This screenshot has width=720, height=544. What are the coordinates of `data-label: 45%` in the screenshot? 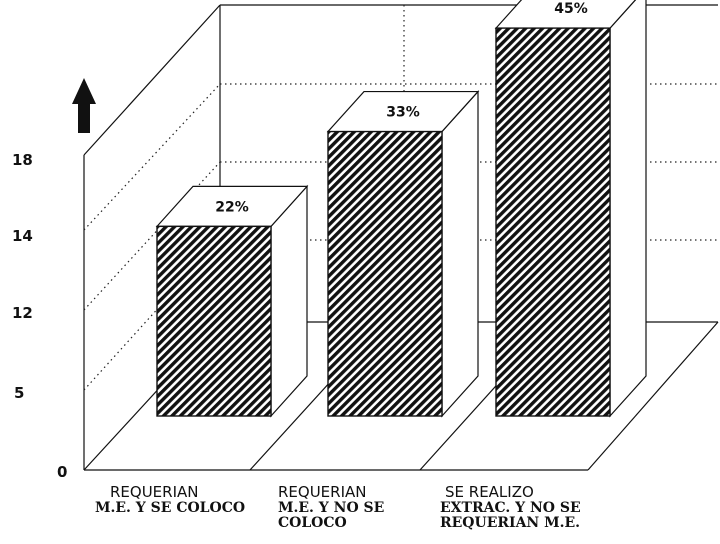 It's located at (571, 9).